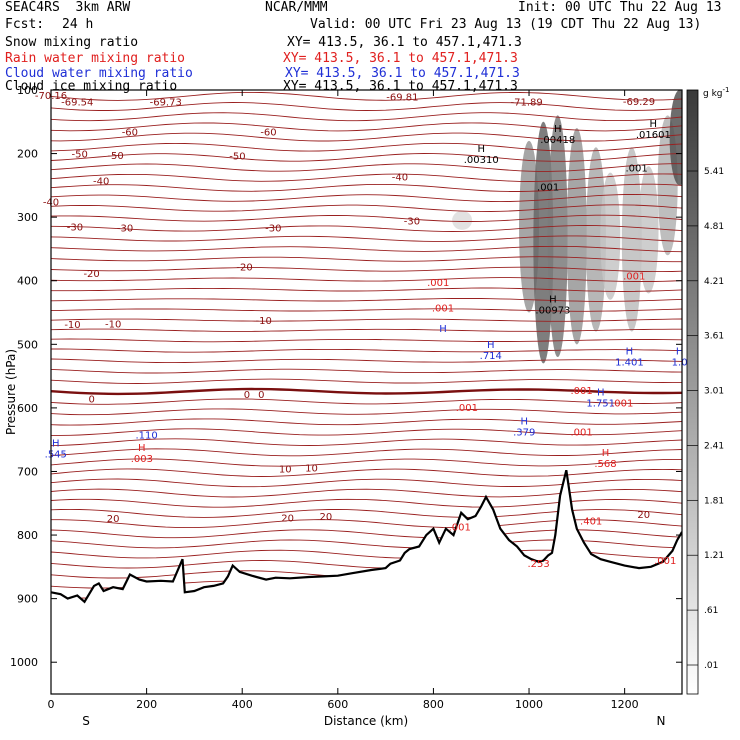  What do you see at coordinates (56, 455) in the screenshot?
I see `maximum-value: .545` at bounding box center [56, 455].